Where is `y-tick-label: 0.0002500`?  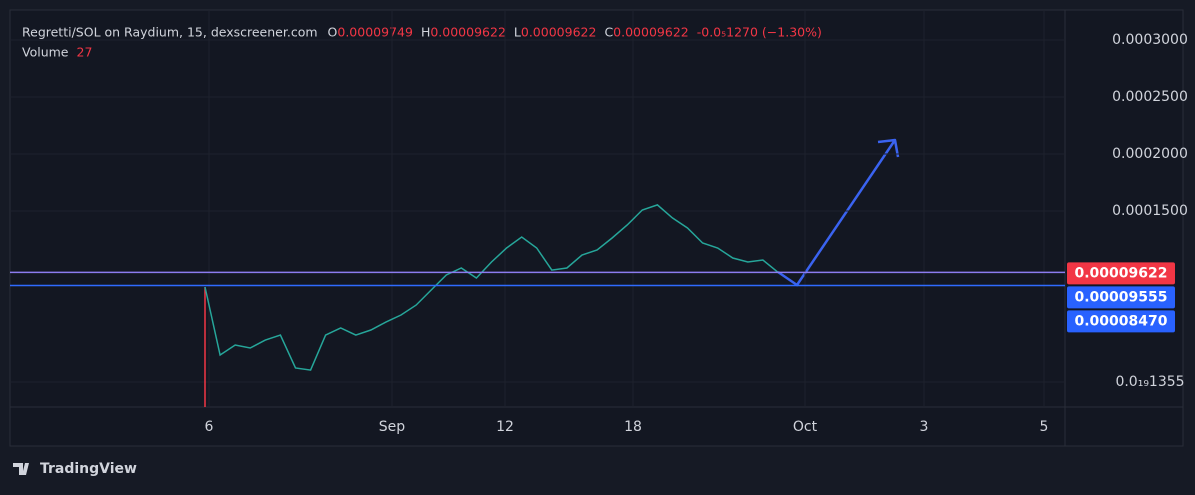
y-tick-label: 0.0002500 is located at coordinates (1150, 97).